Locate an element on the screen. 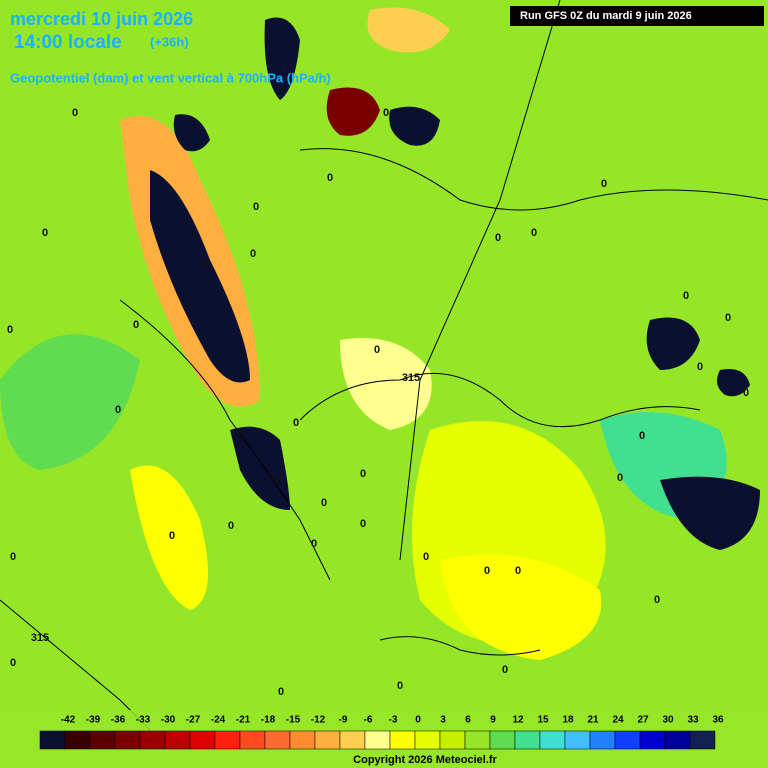 The image size is (768, 768). legend-label: -21 is located at coordinates (243, 720).